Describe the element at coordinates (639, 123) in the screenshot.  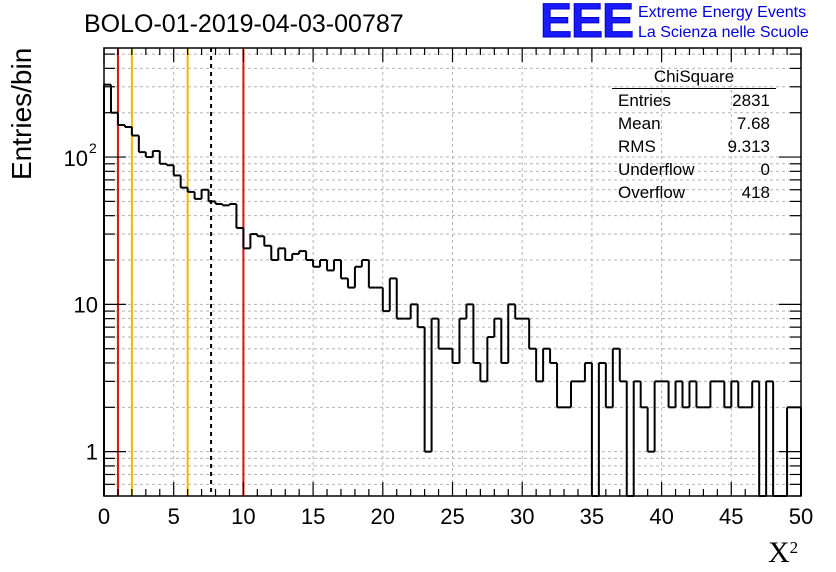
I see `stats-label: Mean` at that location.